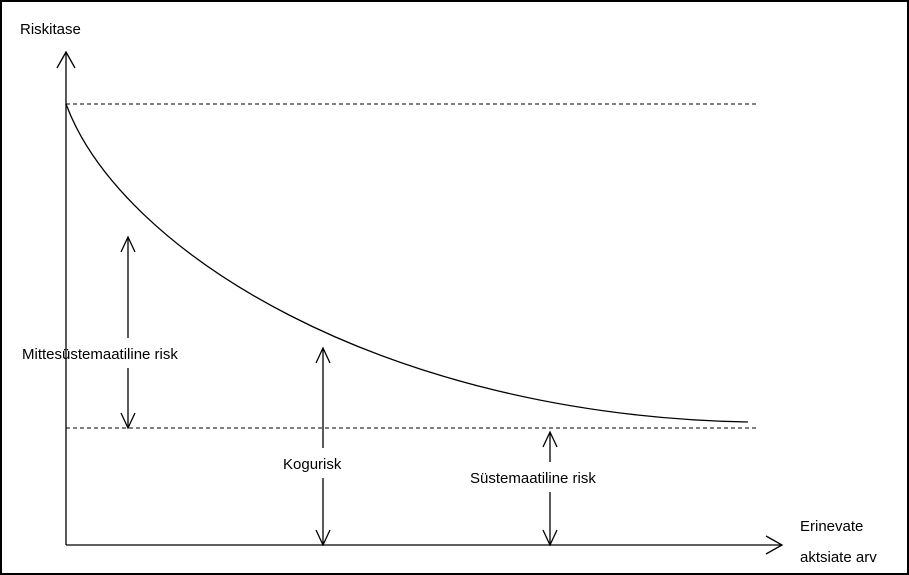 The image size is (909, 575). Describe the element at coordinates (550, 488) in the screenshot. I see `systematic-arrow` at that location.